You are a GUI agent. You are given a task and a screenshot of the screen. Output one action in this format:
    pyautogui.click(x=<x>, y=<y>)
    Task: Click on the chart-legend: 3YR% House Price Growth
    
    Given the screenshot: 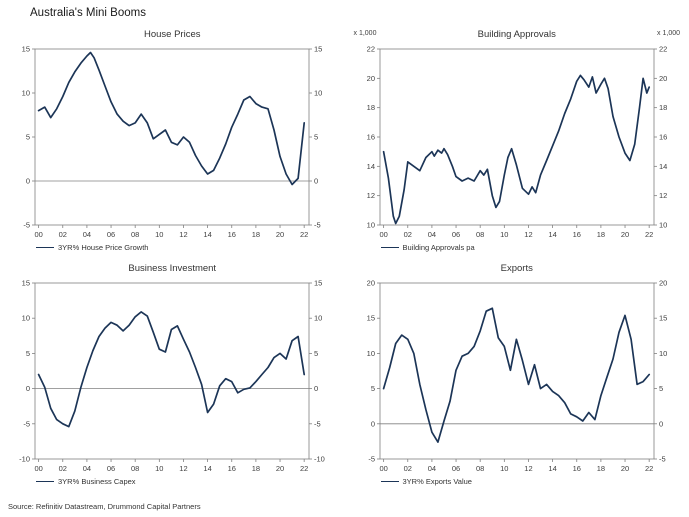 What is the action you would take?
    pyautogui.click(x=186, y=247)
    